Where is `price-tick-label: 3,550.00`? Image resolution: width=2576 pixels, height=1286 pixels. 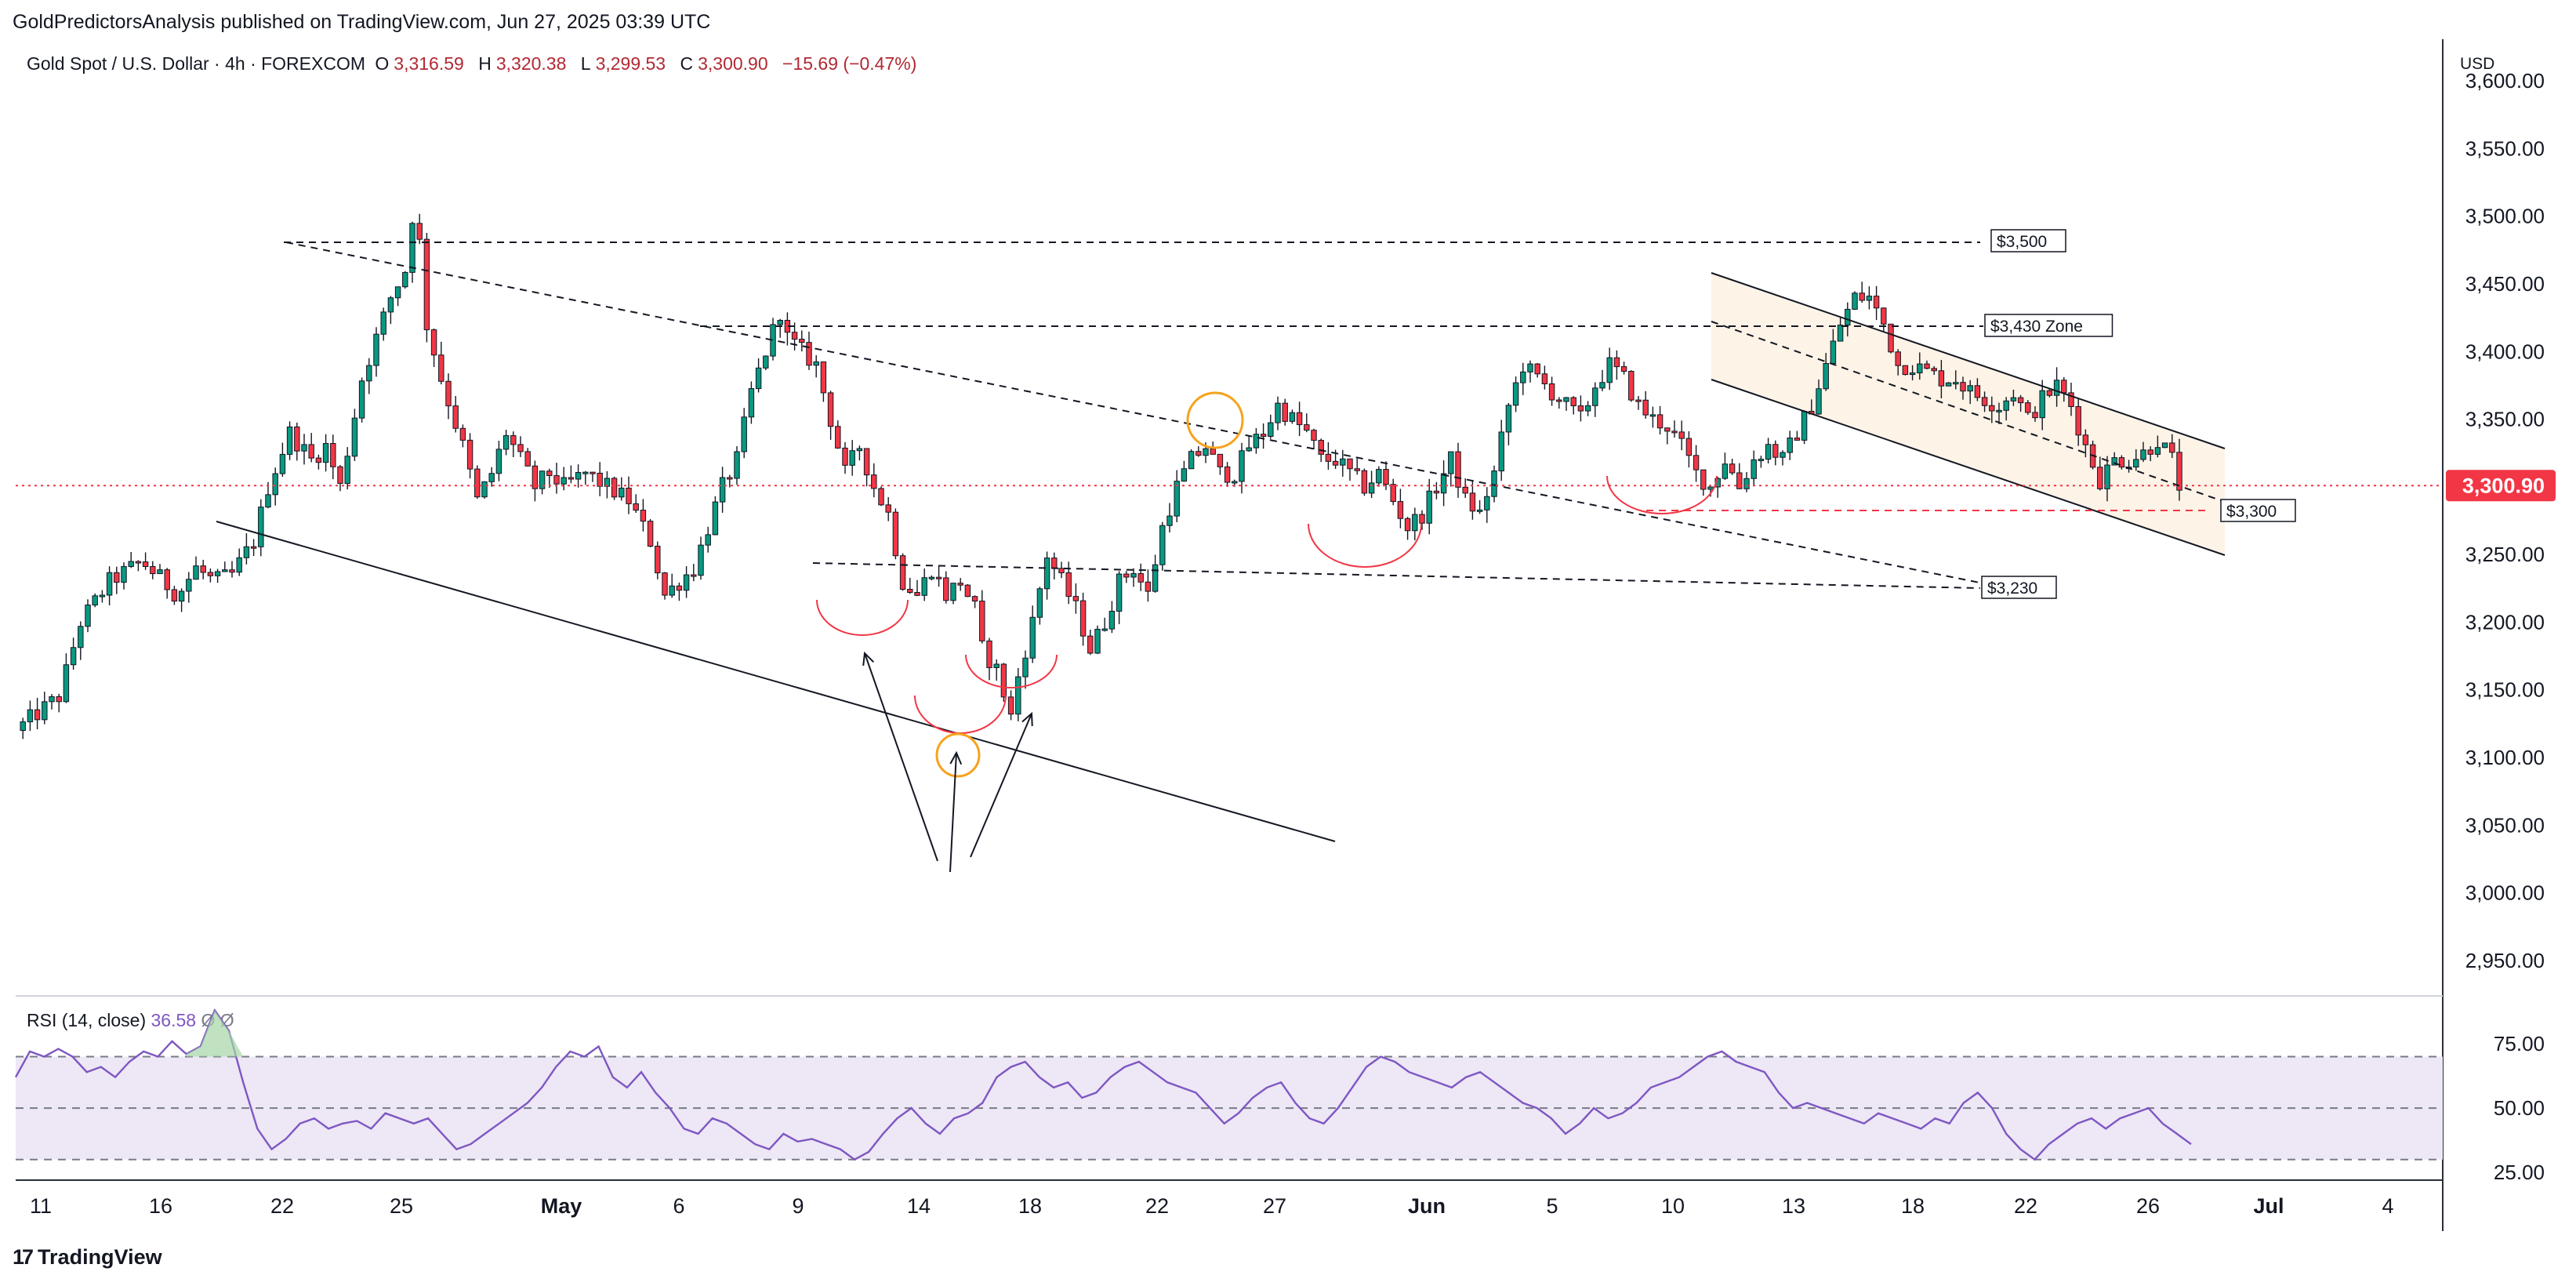
price-tick-label: 3,550.00 is located at coordinates (2505, 148).